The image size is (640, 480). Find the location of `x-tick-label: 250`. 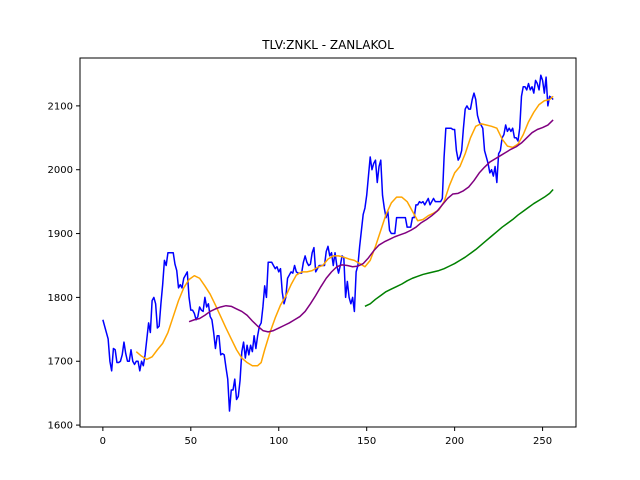

x-tick-label: 250 is located at coordinates (542, 441).